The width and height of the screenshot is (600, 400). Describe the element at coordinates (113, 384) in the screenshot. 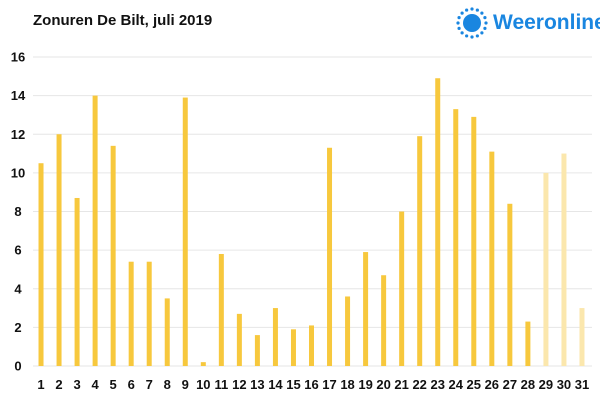

I see `x-tick-label: 5` at that location.